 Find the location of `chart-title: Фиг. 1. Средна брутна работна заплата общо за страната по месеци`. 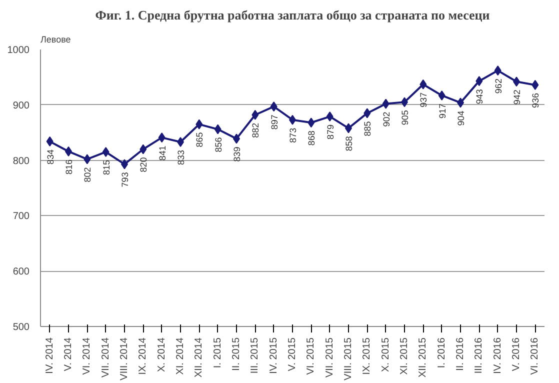

chart-title: Фиг. 1. Средна брутна работна заплата общо за страната по месеци is located at coordinates (292, 15).